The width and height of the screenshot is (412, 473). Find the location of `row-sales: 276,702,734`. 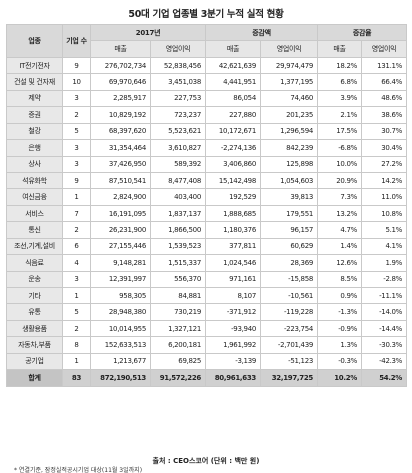

row-sales: 276,702,734 is located at coordinates (120, 65).